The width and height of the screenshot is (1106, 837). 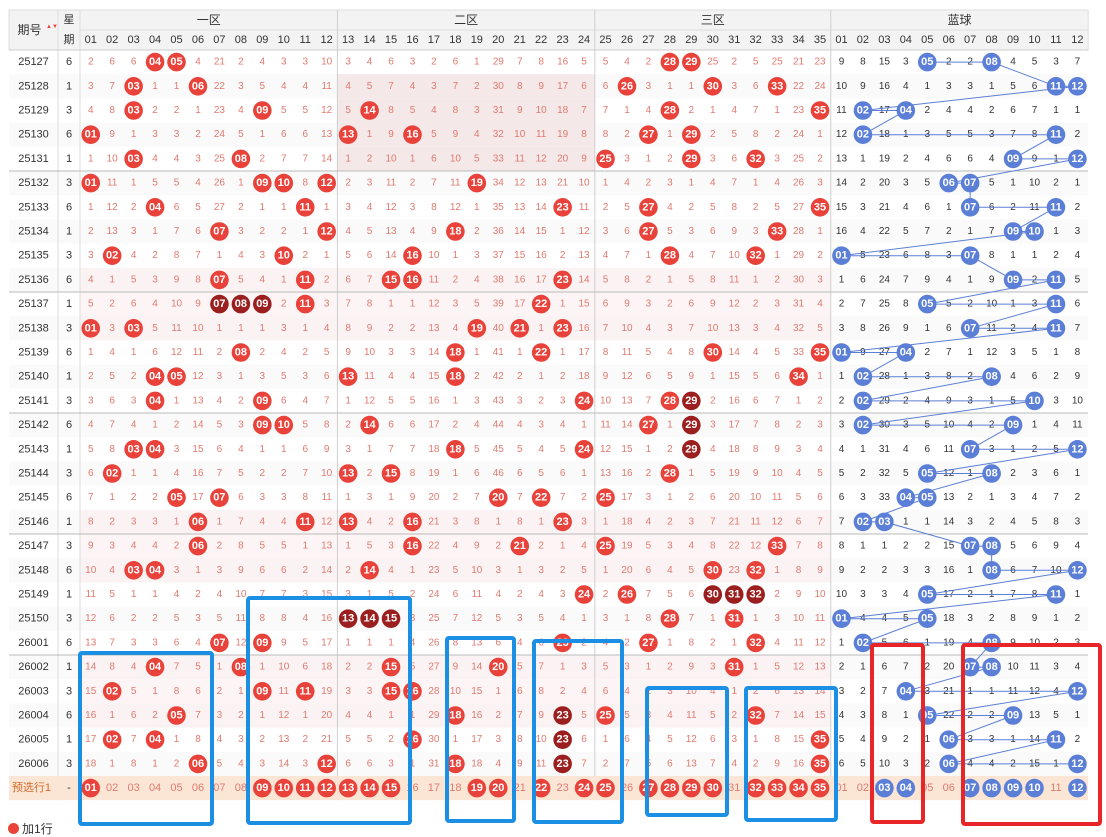 I want to click on preselect-ball-label: 11, so click(x=305, y=788).